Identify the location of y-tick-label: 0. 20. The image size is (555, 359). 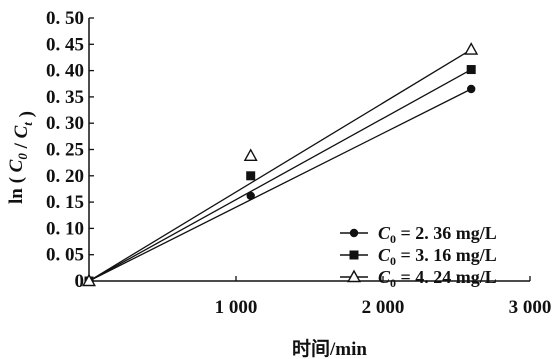
(65, 176).